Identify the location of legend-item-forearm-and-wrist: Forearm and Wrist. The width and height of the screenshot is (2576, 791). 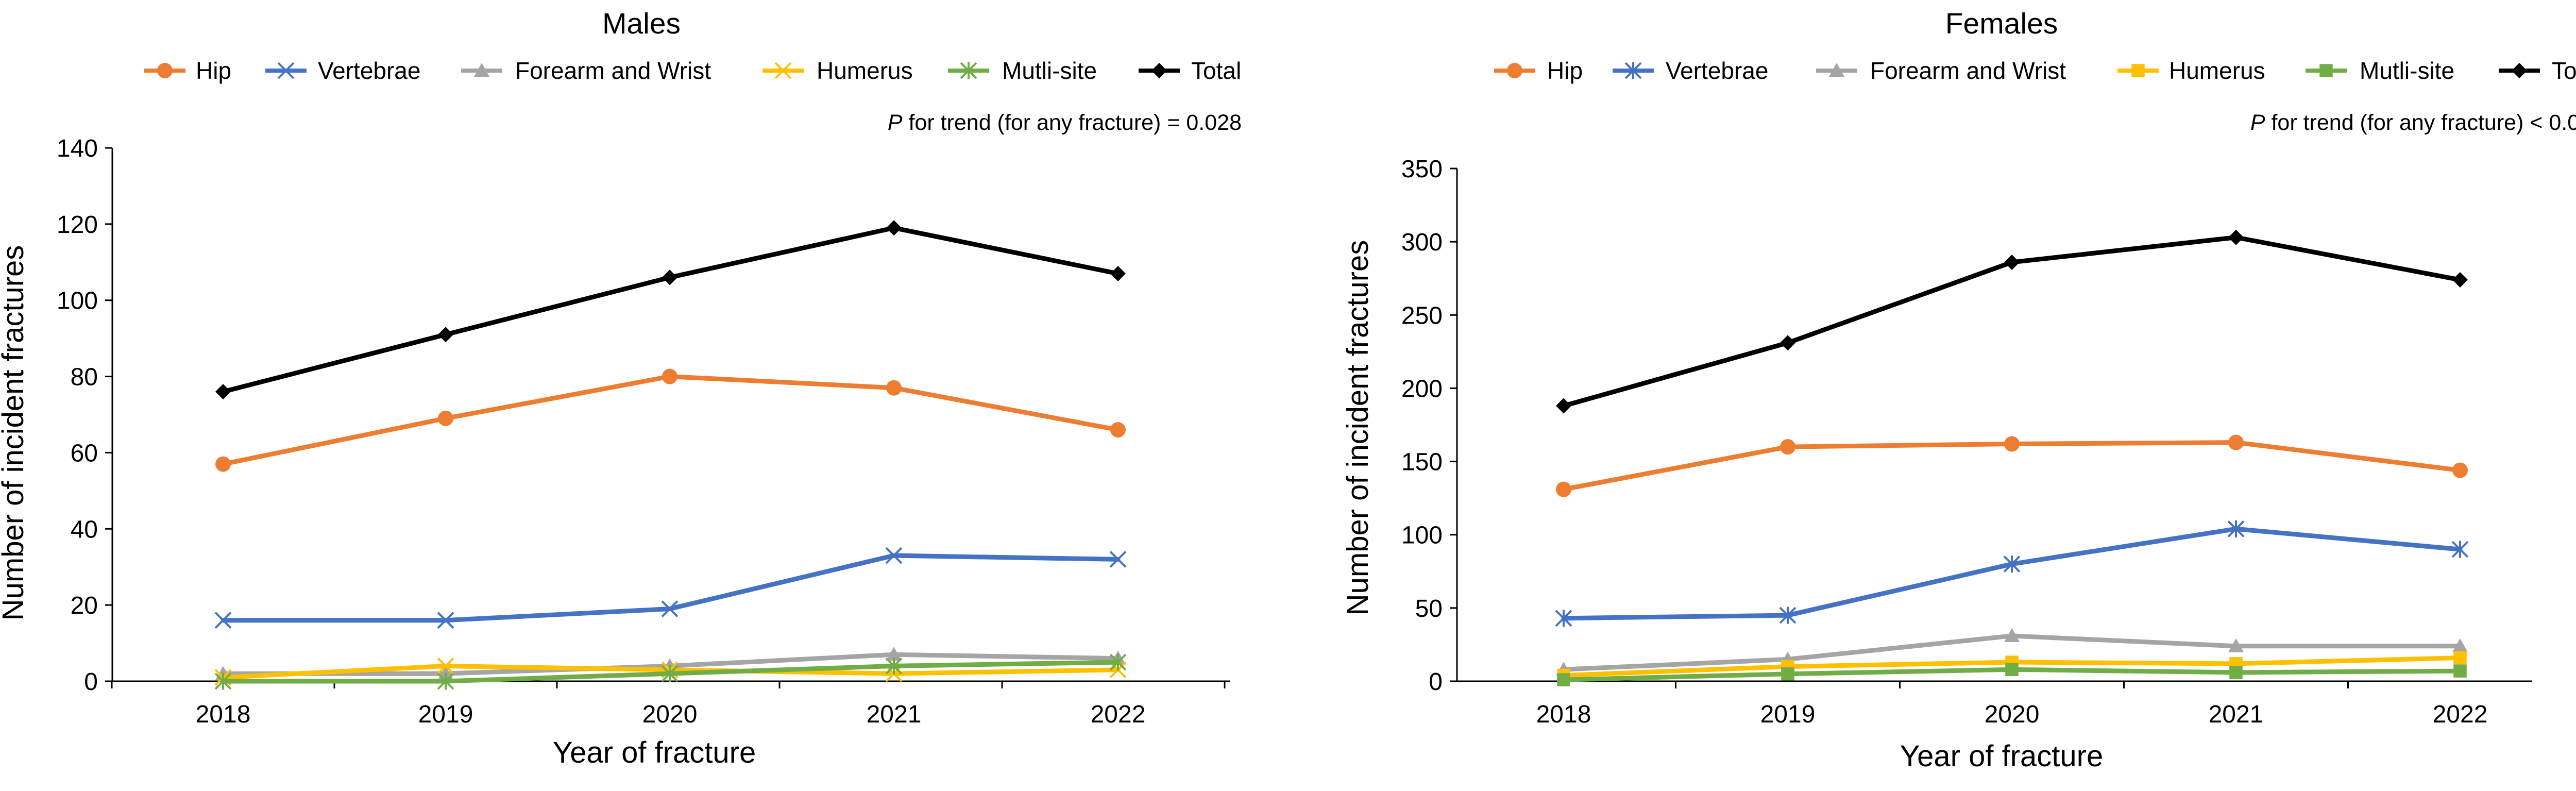
(1941, 71).